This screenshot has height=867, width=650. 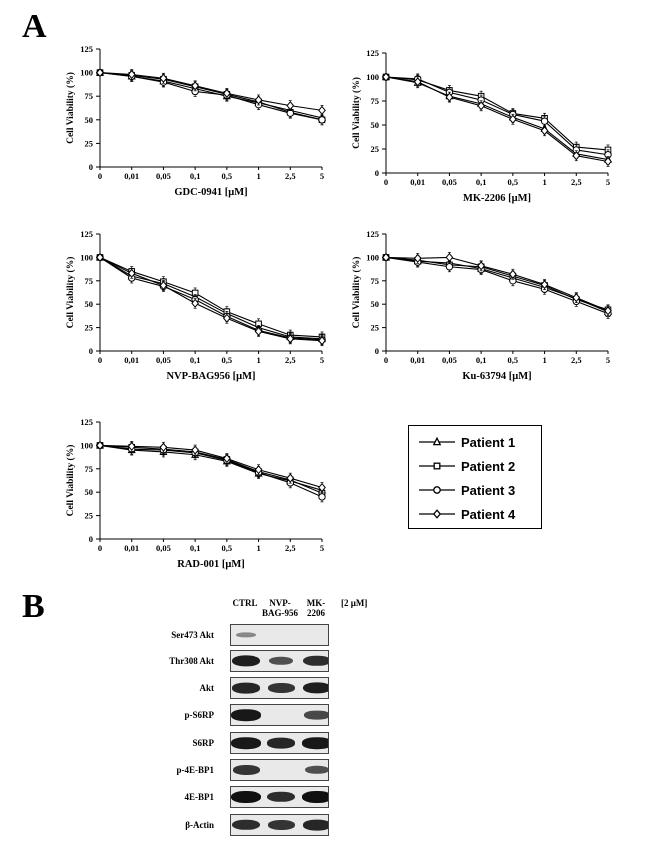 What do you see at coordinates (210, 376) in the screenshot?
I see `x-axis-label: NVP-BAG956 [μM]` at bounding box center [210, 376].